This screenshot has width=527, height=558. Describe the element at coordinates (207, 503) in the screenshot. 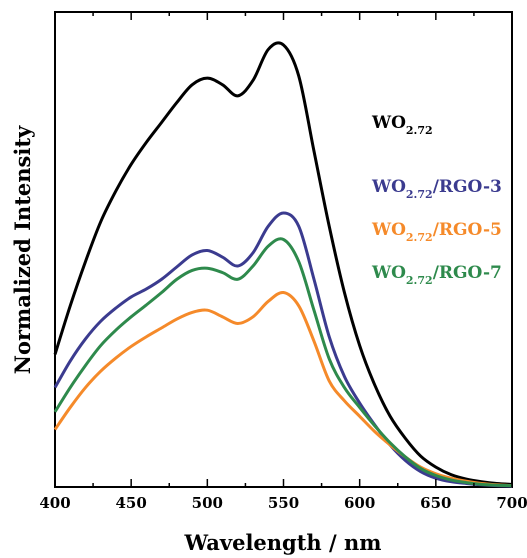

I see `x-tick-label: 500` at that location.